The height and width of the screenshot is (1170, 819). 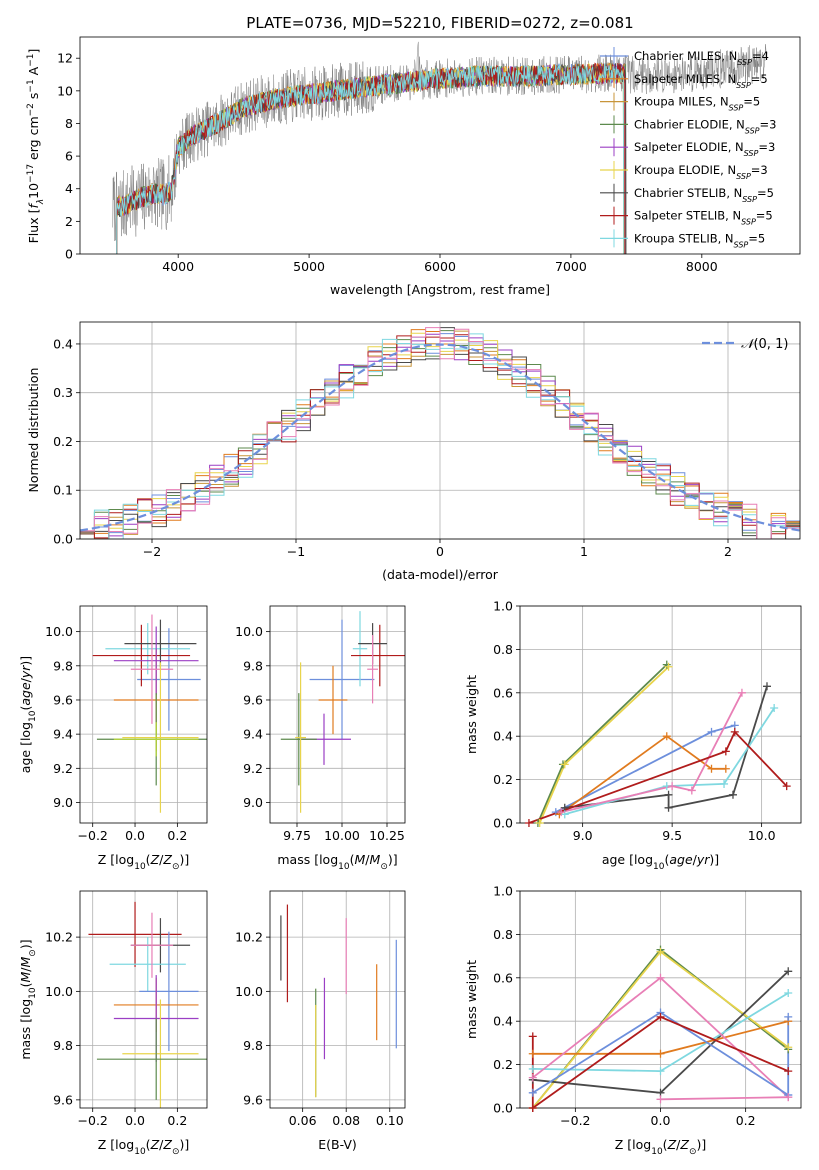 What do you see at coordinates (728, 551) in the screenshot?
I see `x-tick-label: 2` at bounding box center [728, 551].